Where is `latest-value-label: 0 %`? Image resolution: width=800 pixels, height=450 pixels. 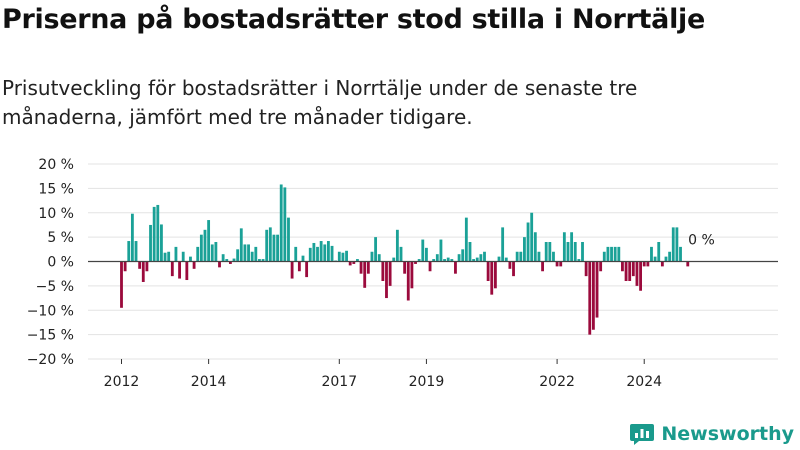
latest-value-label: 0 % is located at coordinates (701, 241).